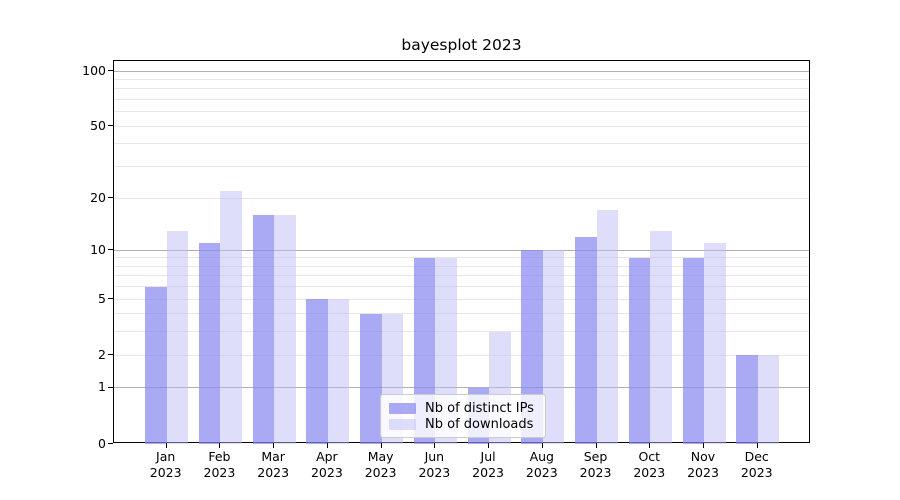 Image resolution: width=900 pixels, height=500 pixels. Describe the element at coordinates (541, 456) in the screenshot. I see `x-tick-month: Aug` at that location.